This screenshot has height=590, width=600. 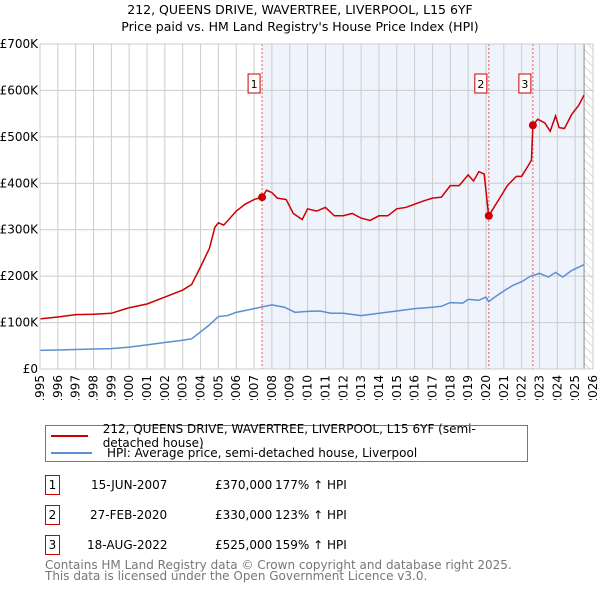 I want to click on x-tick-label: 2000, so click(x=129, y=387).